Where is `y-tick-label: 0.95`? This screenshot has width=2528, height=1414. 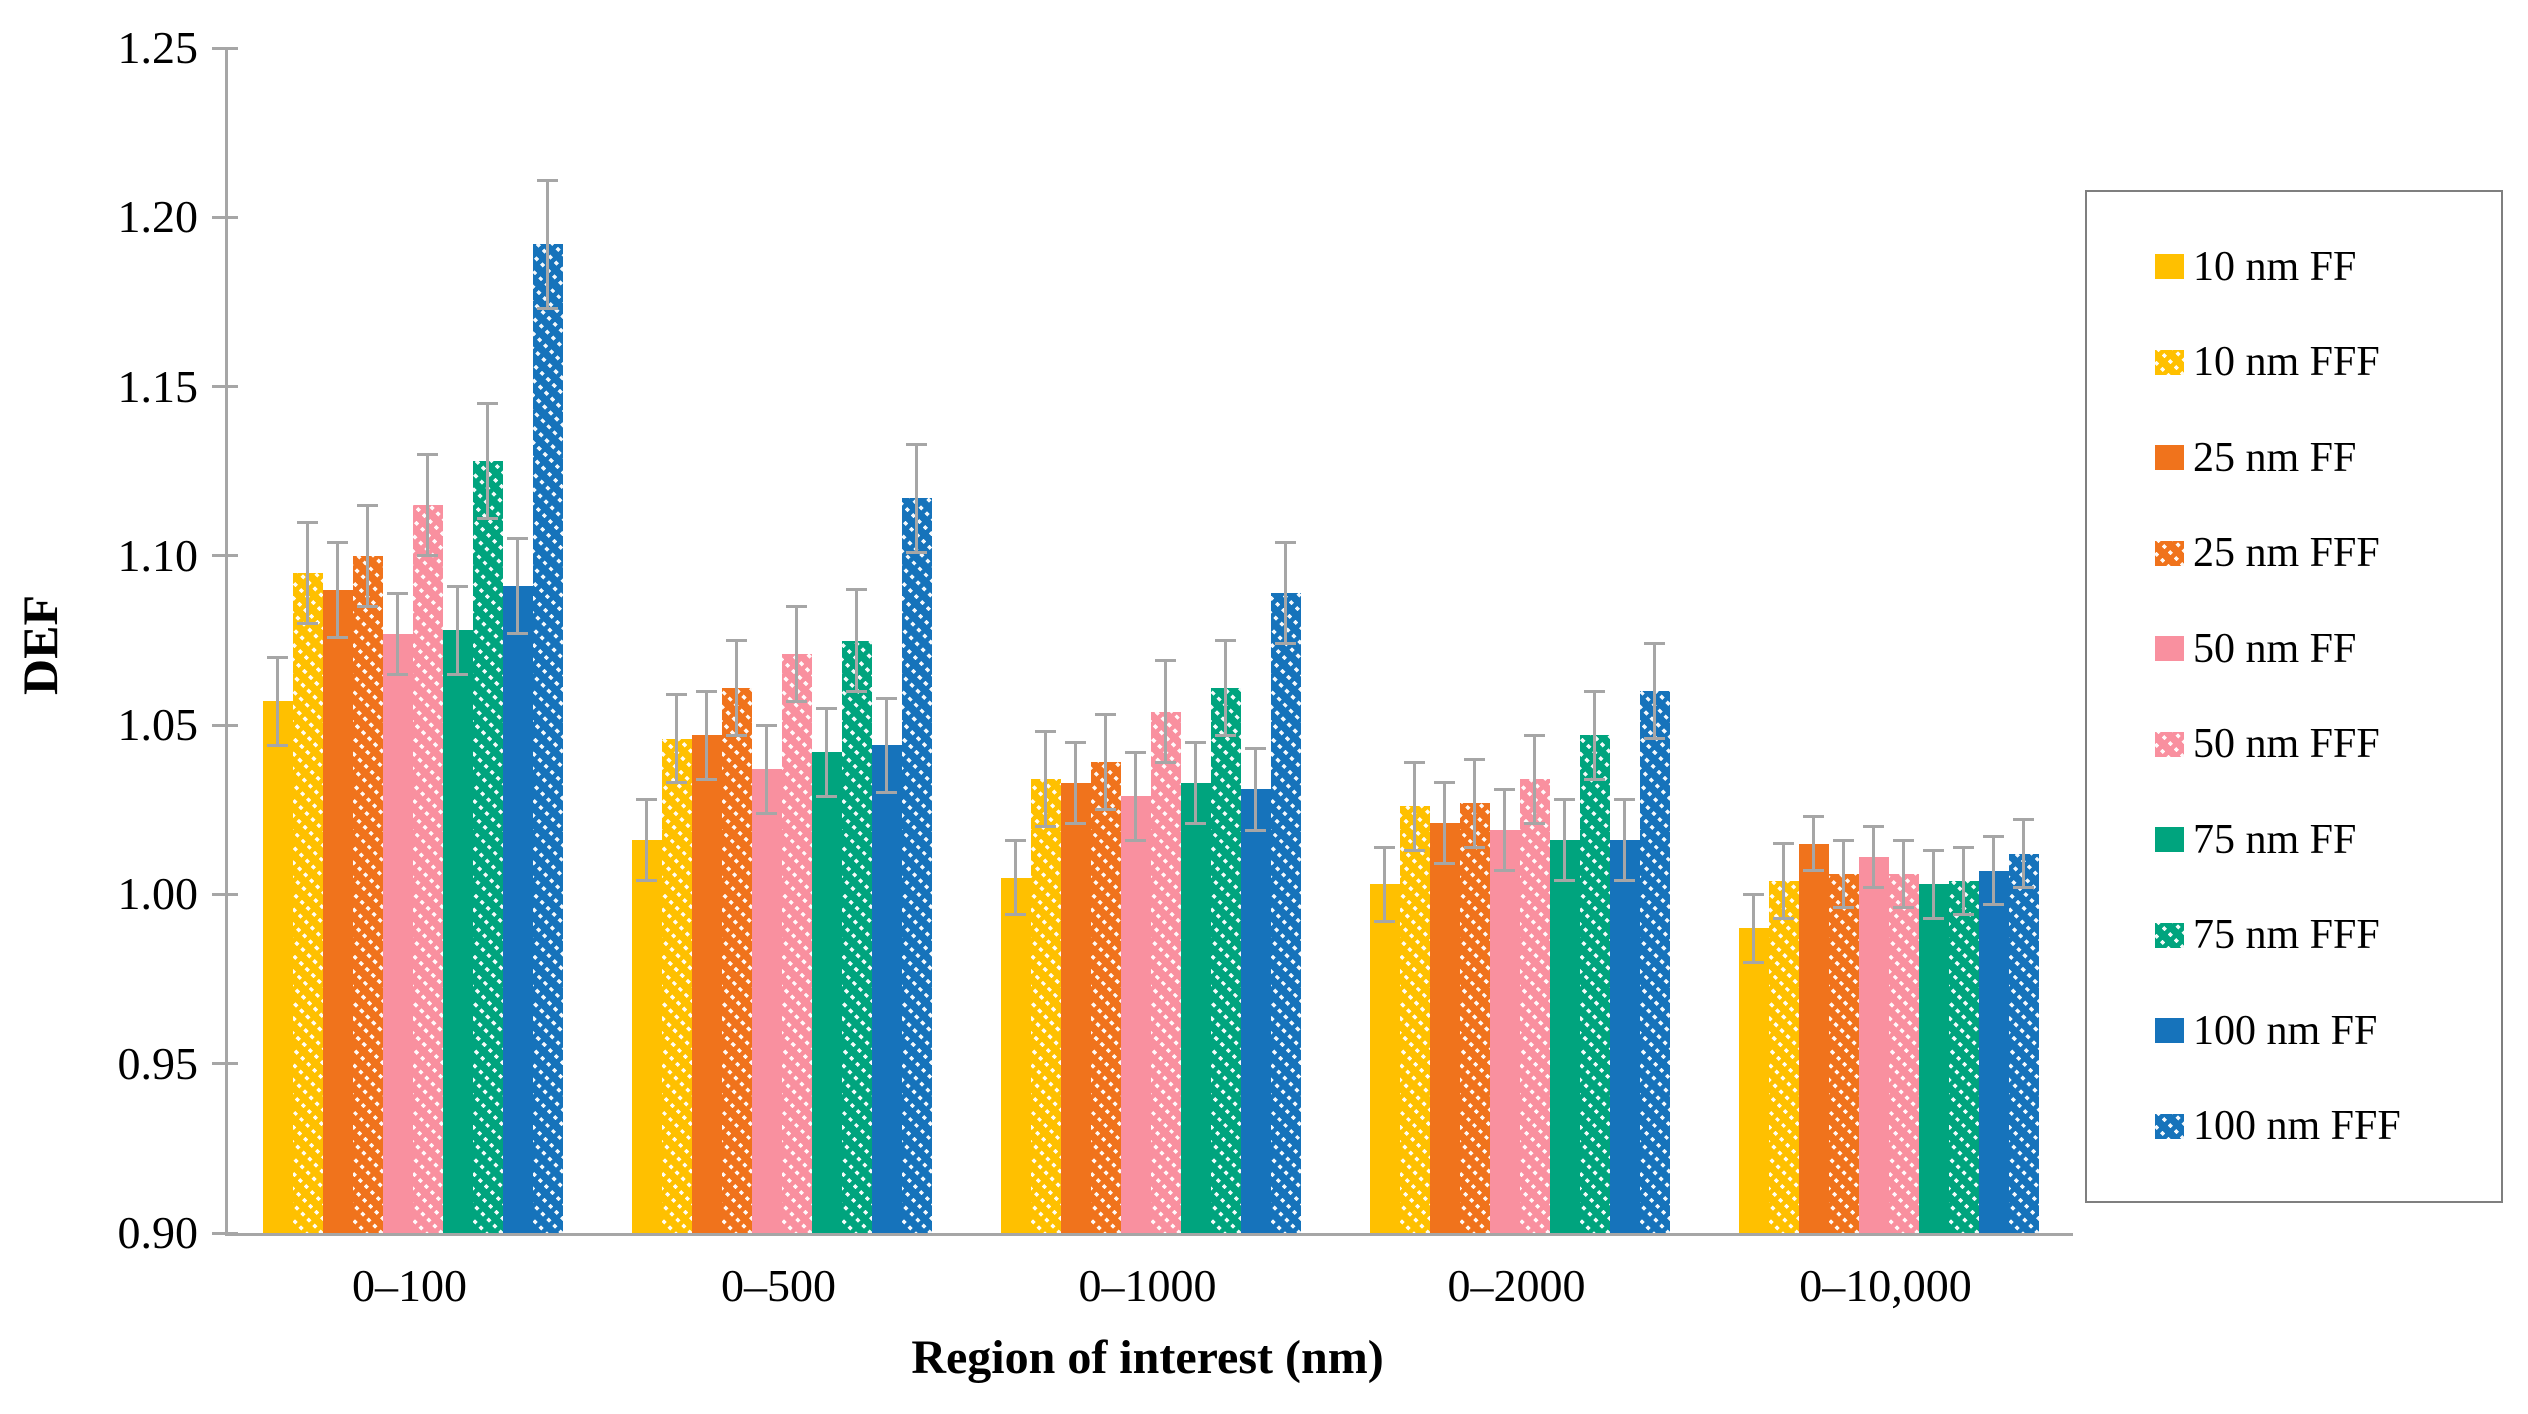
y-tick-label: 0.95 is located at coordinates (158, 1063).